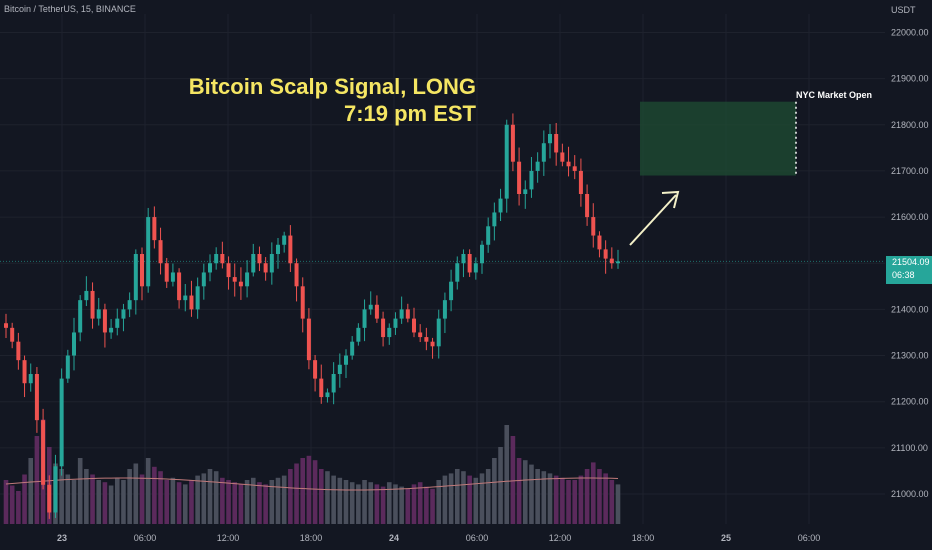 Image resolution: width=932 pixels, height=550 pixels. Describe the element at coordinates (910, 171) in the screenshot. I see `y-tick-label: 21700.00` at that location.